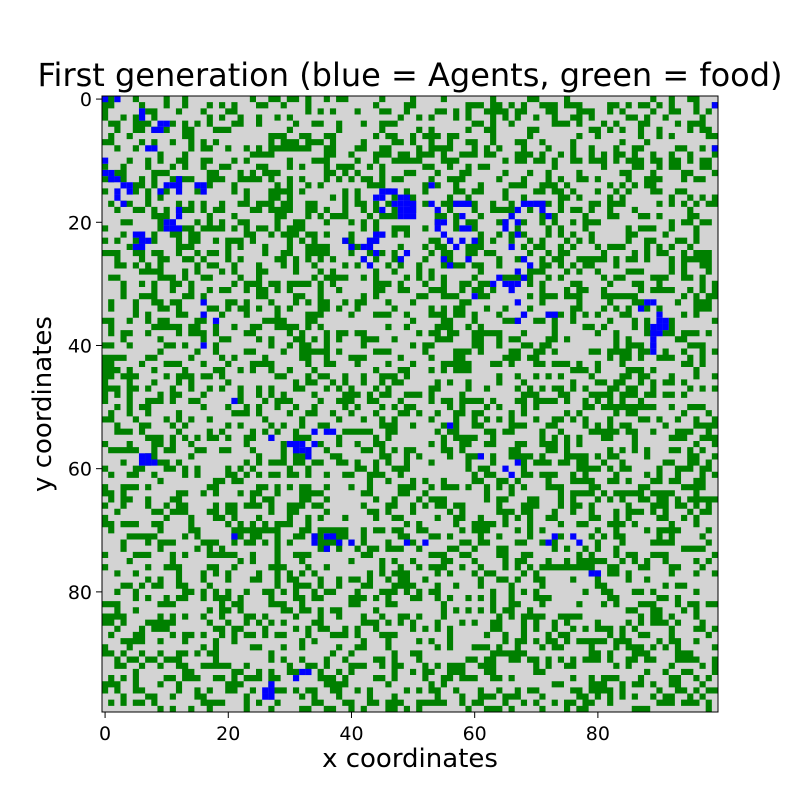 This screenshot has width=800, height=800. I want to click on x-tick-label: 0, so click(105, 734).